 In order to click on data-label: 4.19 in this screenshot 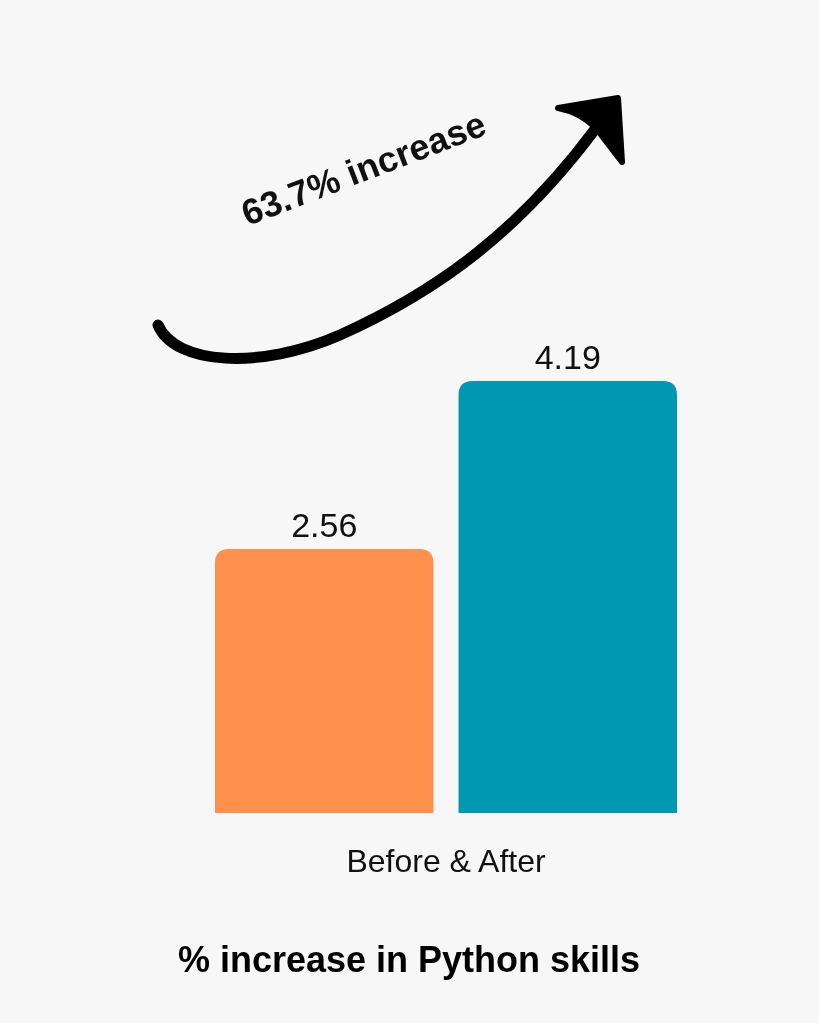, I will do `click(567, 357)`.